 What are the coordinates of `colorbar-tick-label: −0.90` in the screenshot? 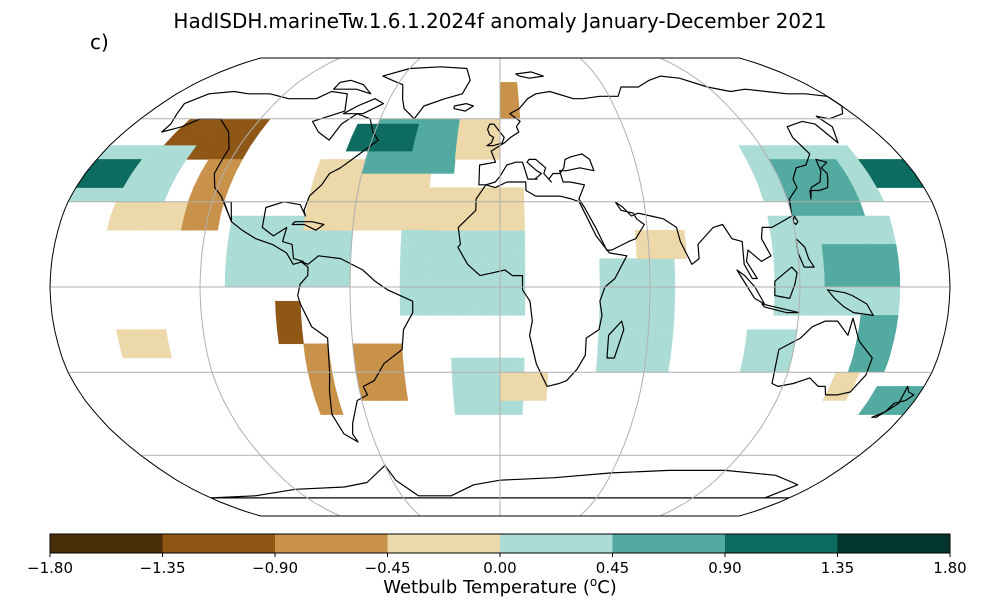 It's located at (275, 568).